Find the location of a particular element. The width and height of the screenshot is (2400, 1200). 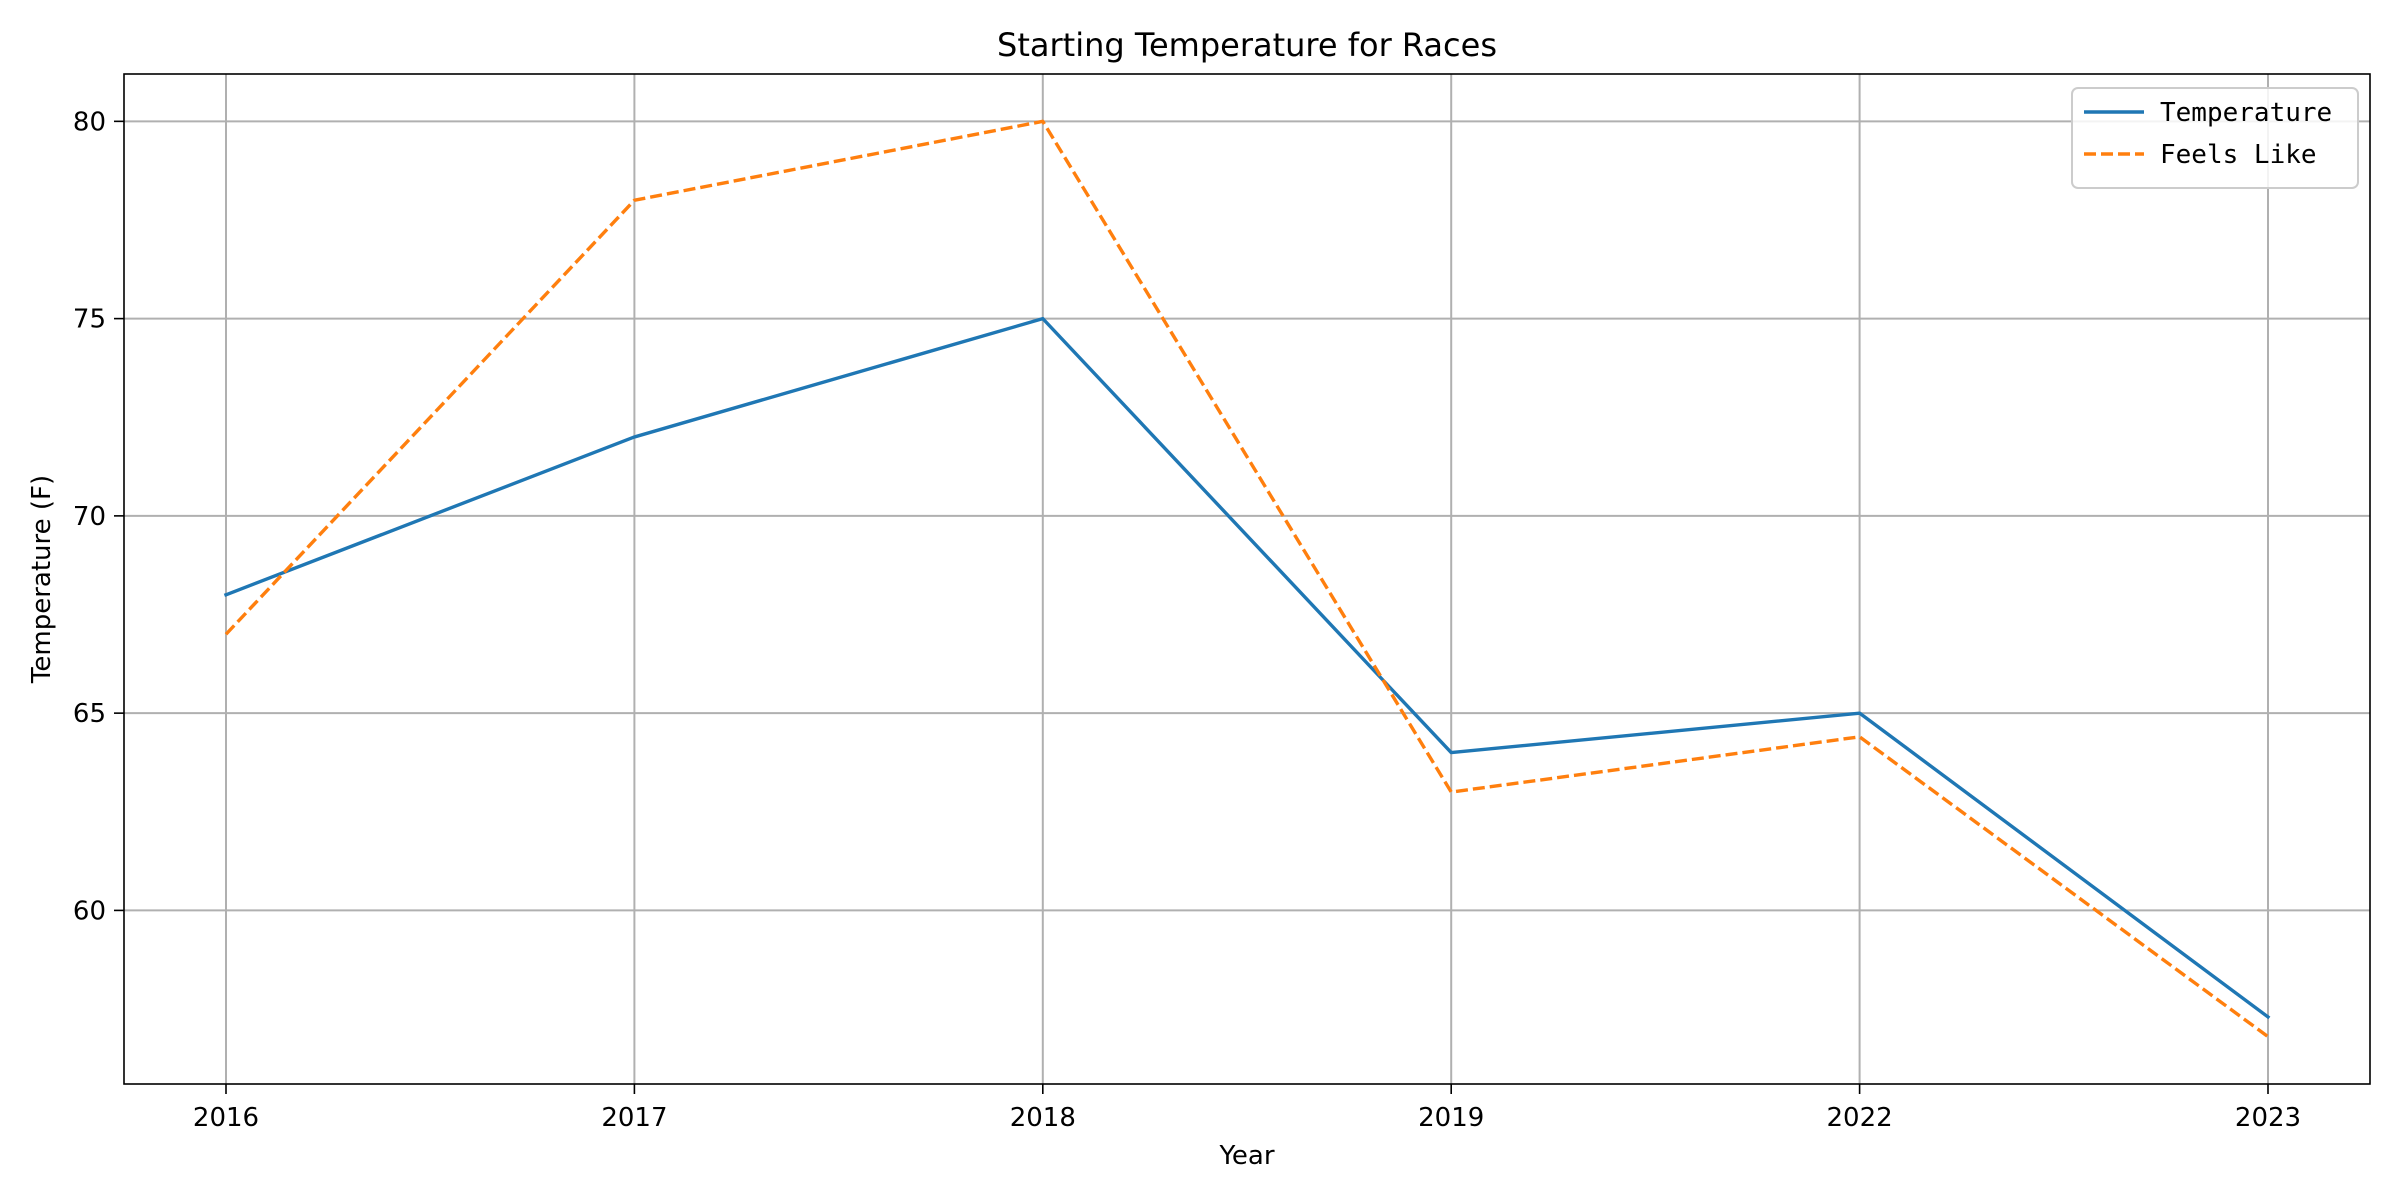

y-axis-ticks: 60 65 70 75 80 is located at coordinates (98, 516).